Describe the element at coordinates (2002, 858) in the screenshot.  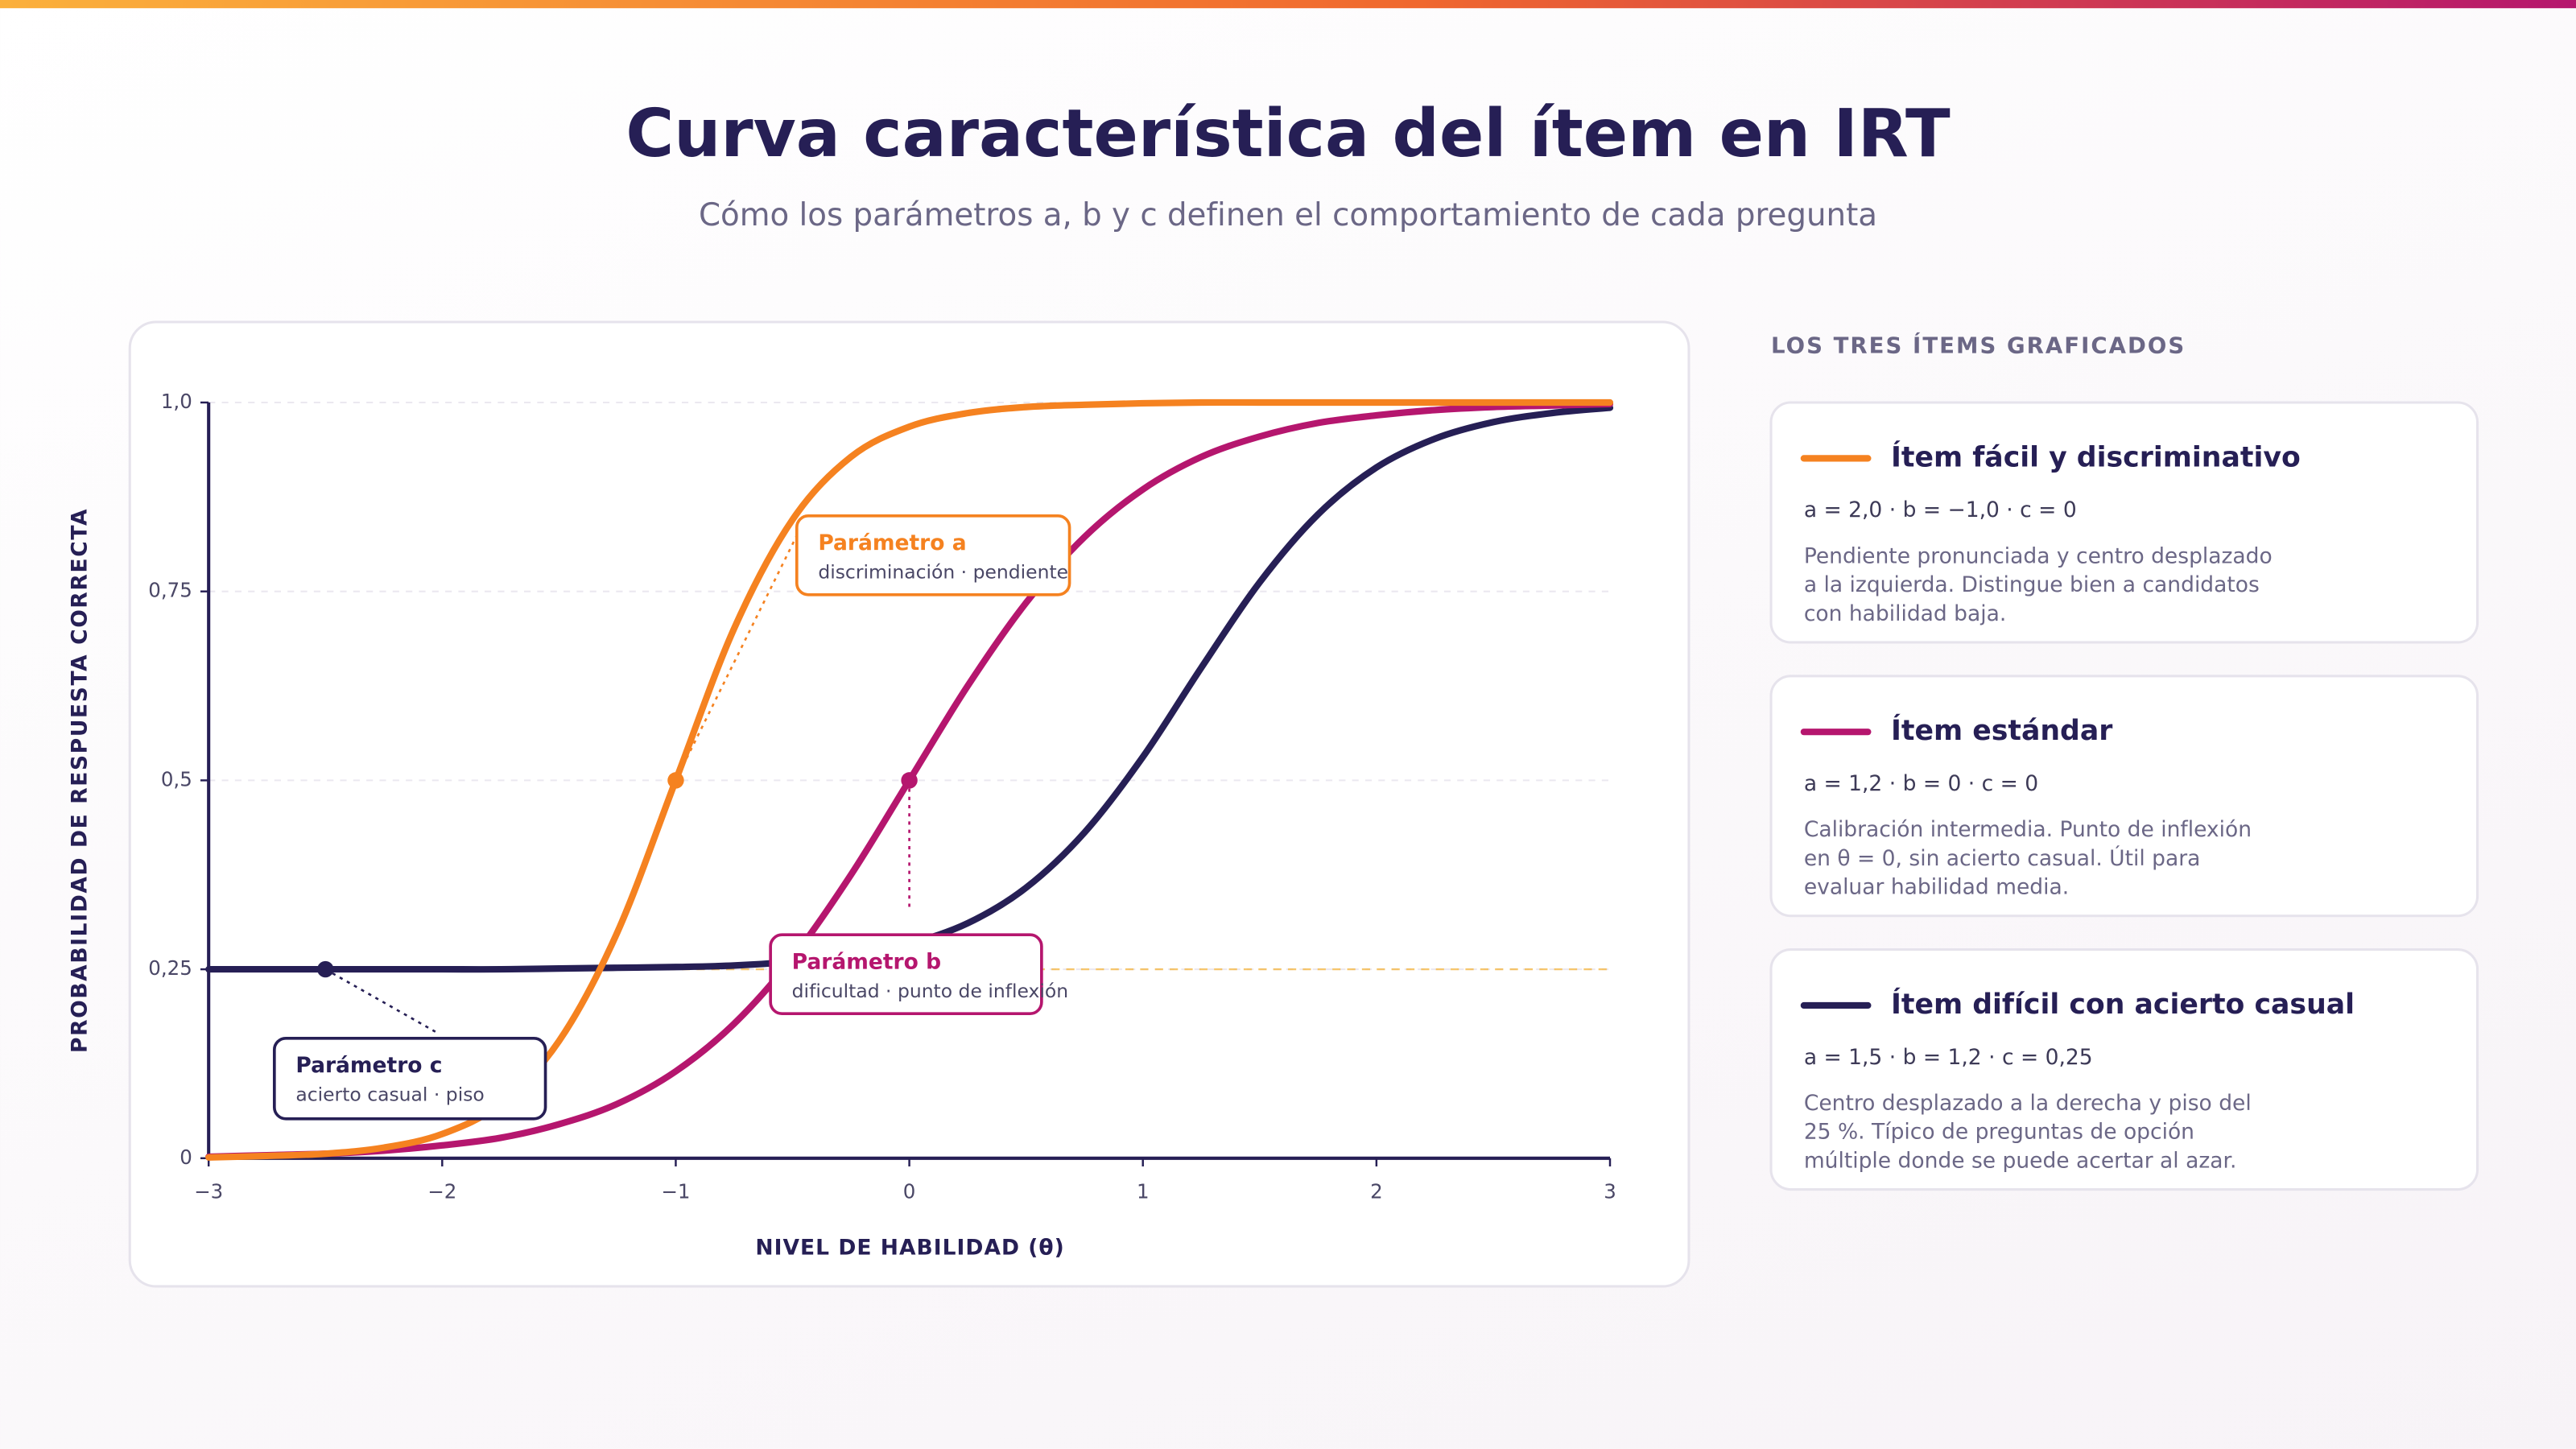
I see `legend-description: en θ = 0, sin acierto casual. Útil para` at that location.